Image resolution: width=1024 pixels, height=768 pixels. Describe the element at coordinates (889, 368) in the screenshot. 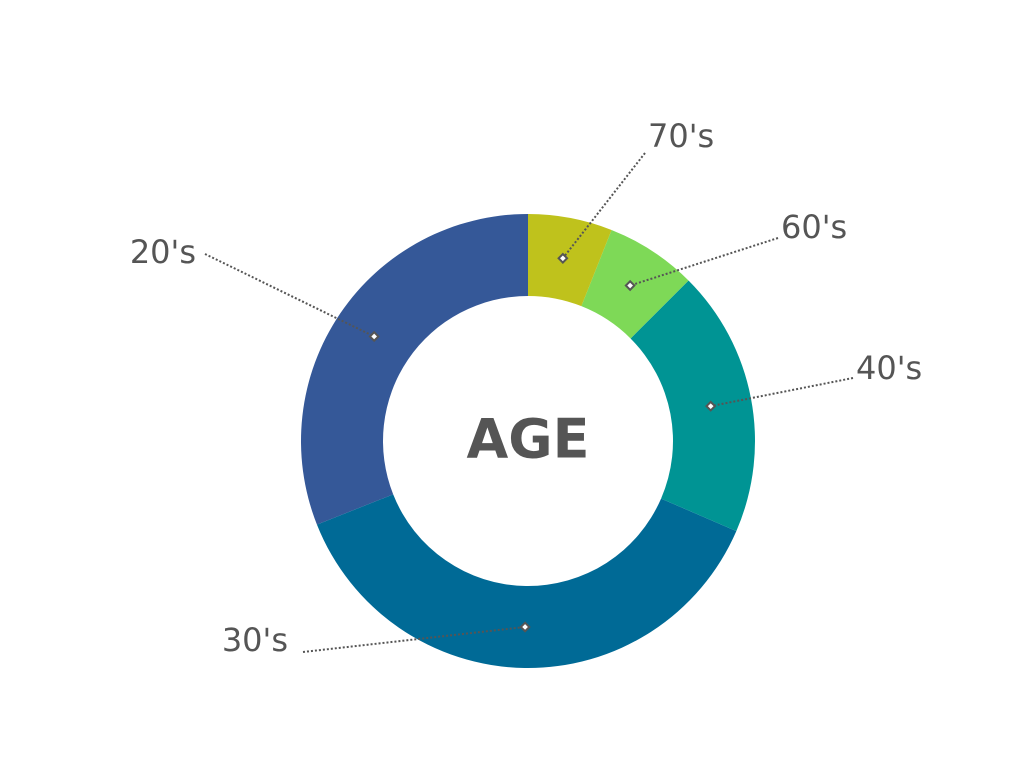

I see `slice-label: 40's` at that location.